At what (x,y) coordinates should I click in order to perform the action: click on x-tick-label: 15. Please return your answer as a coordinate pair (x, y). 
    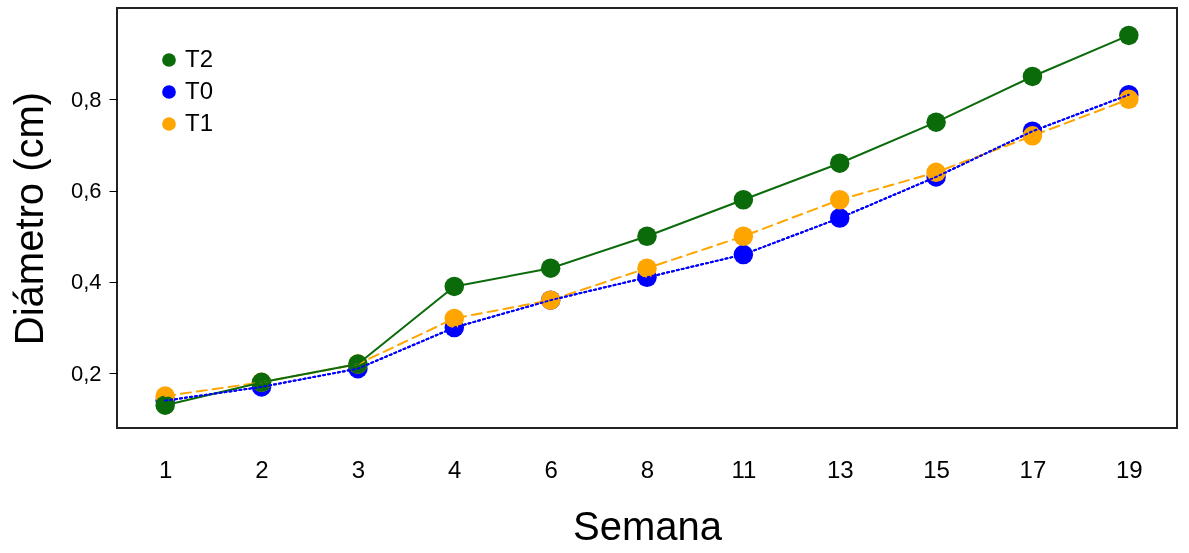
    Looking at the image, I should click on (936, 469).